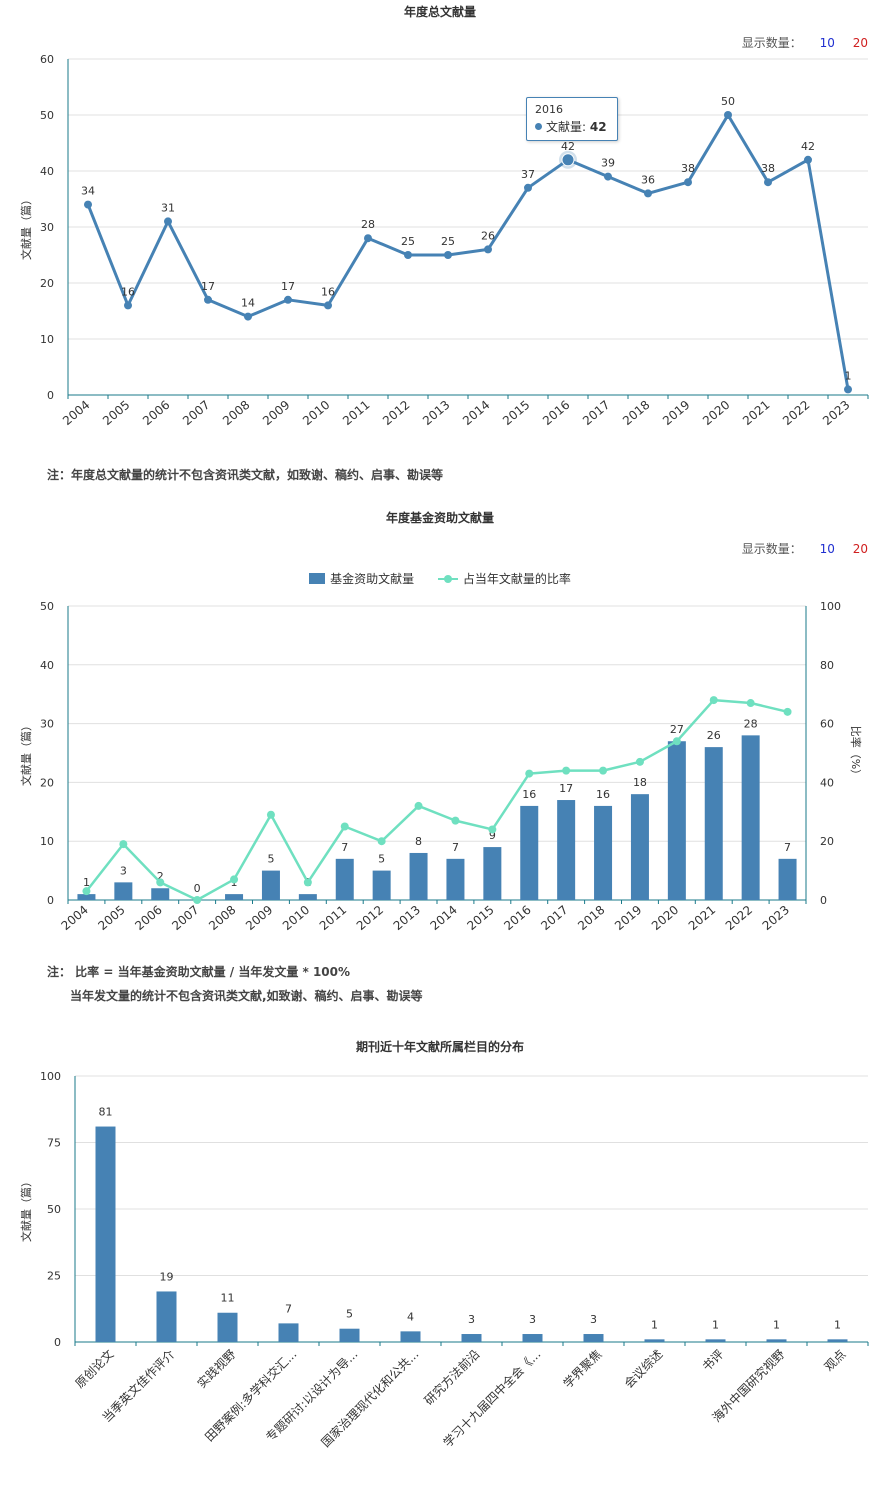 The image size is (880, 1488). Describe the element at coordinates (572, 119) in the screenshot. I see `chart1-tooltip: 2016 文献量: 42` at that location.